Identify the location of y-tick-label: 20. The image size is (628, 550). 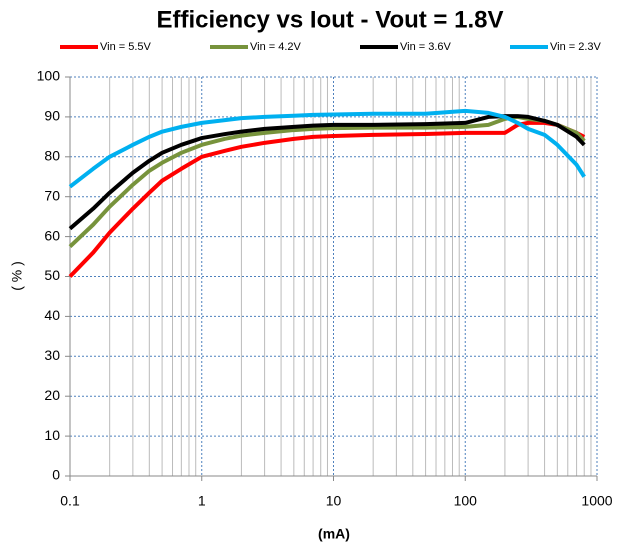
(52, 395).